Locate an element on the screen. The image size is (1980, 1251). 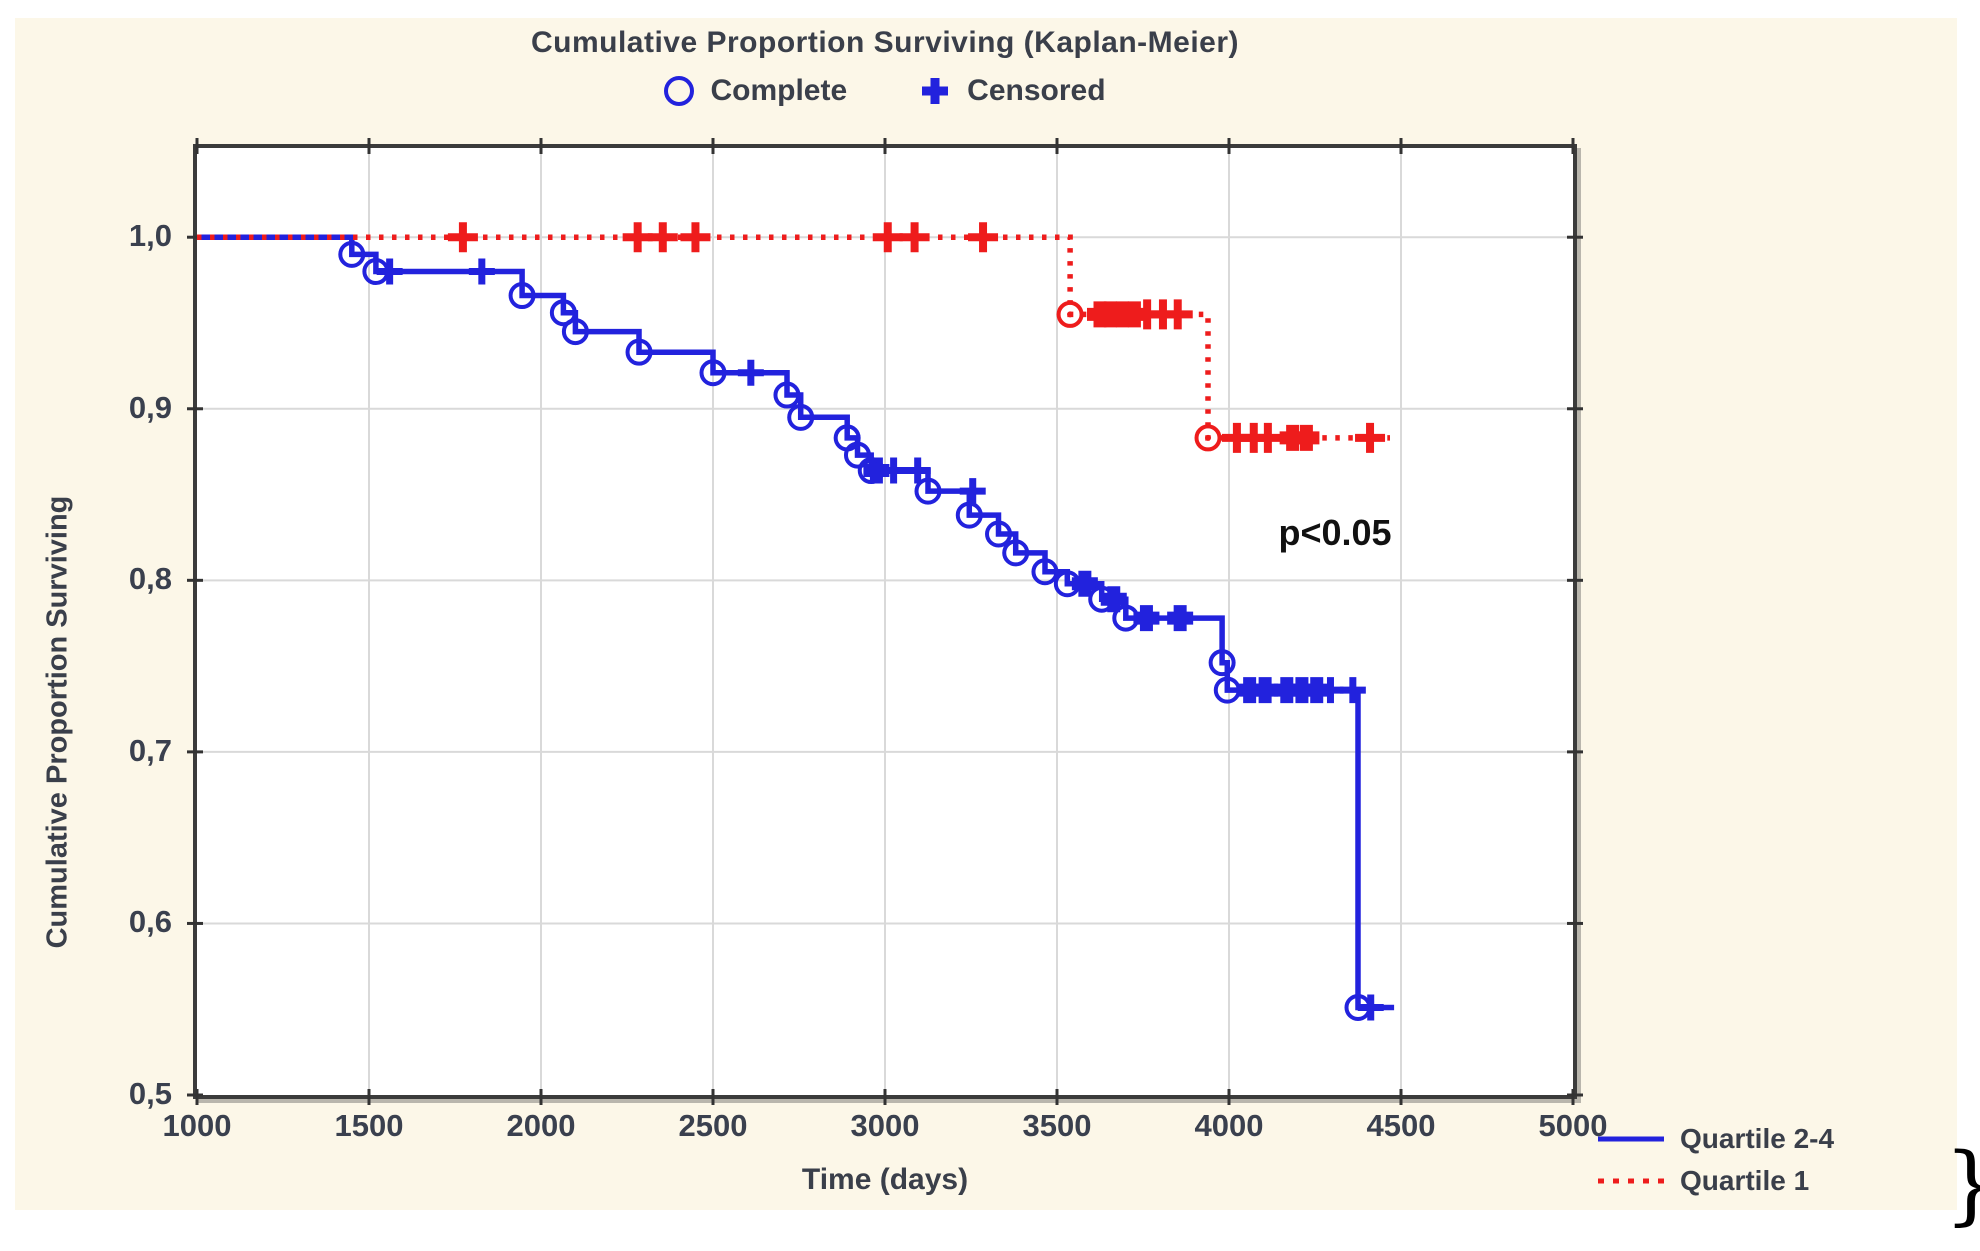
y-axis-title: Cumulative Proportion Surviving is located at coordinates (57, 722).